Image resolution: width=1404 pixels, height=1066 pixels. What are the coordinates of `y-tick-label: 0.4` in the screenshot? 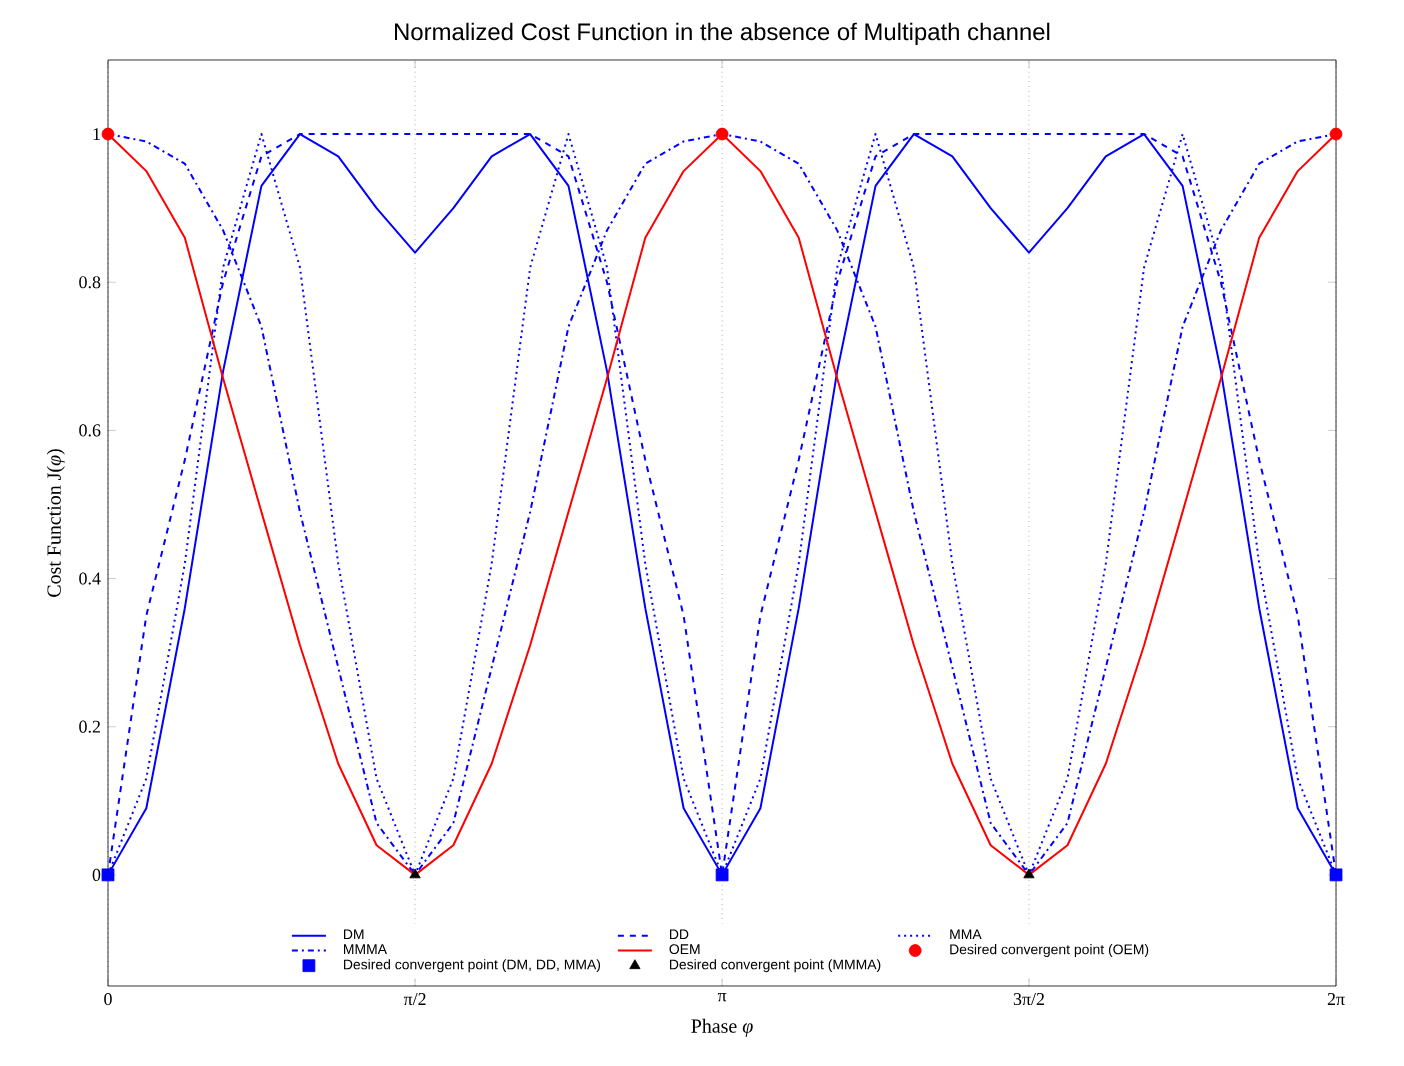 It's located at (90, 578).